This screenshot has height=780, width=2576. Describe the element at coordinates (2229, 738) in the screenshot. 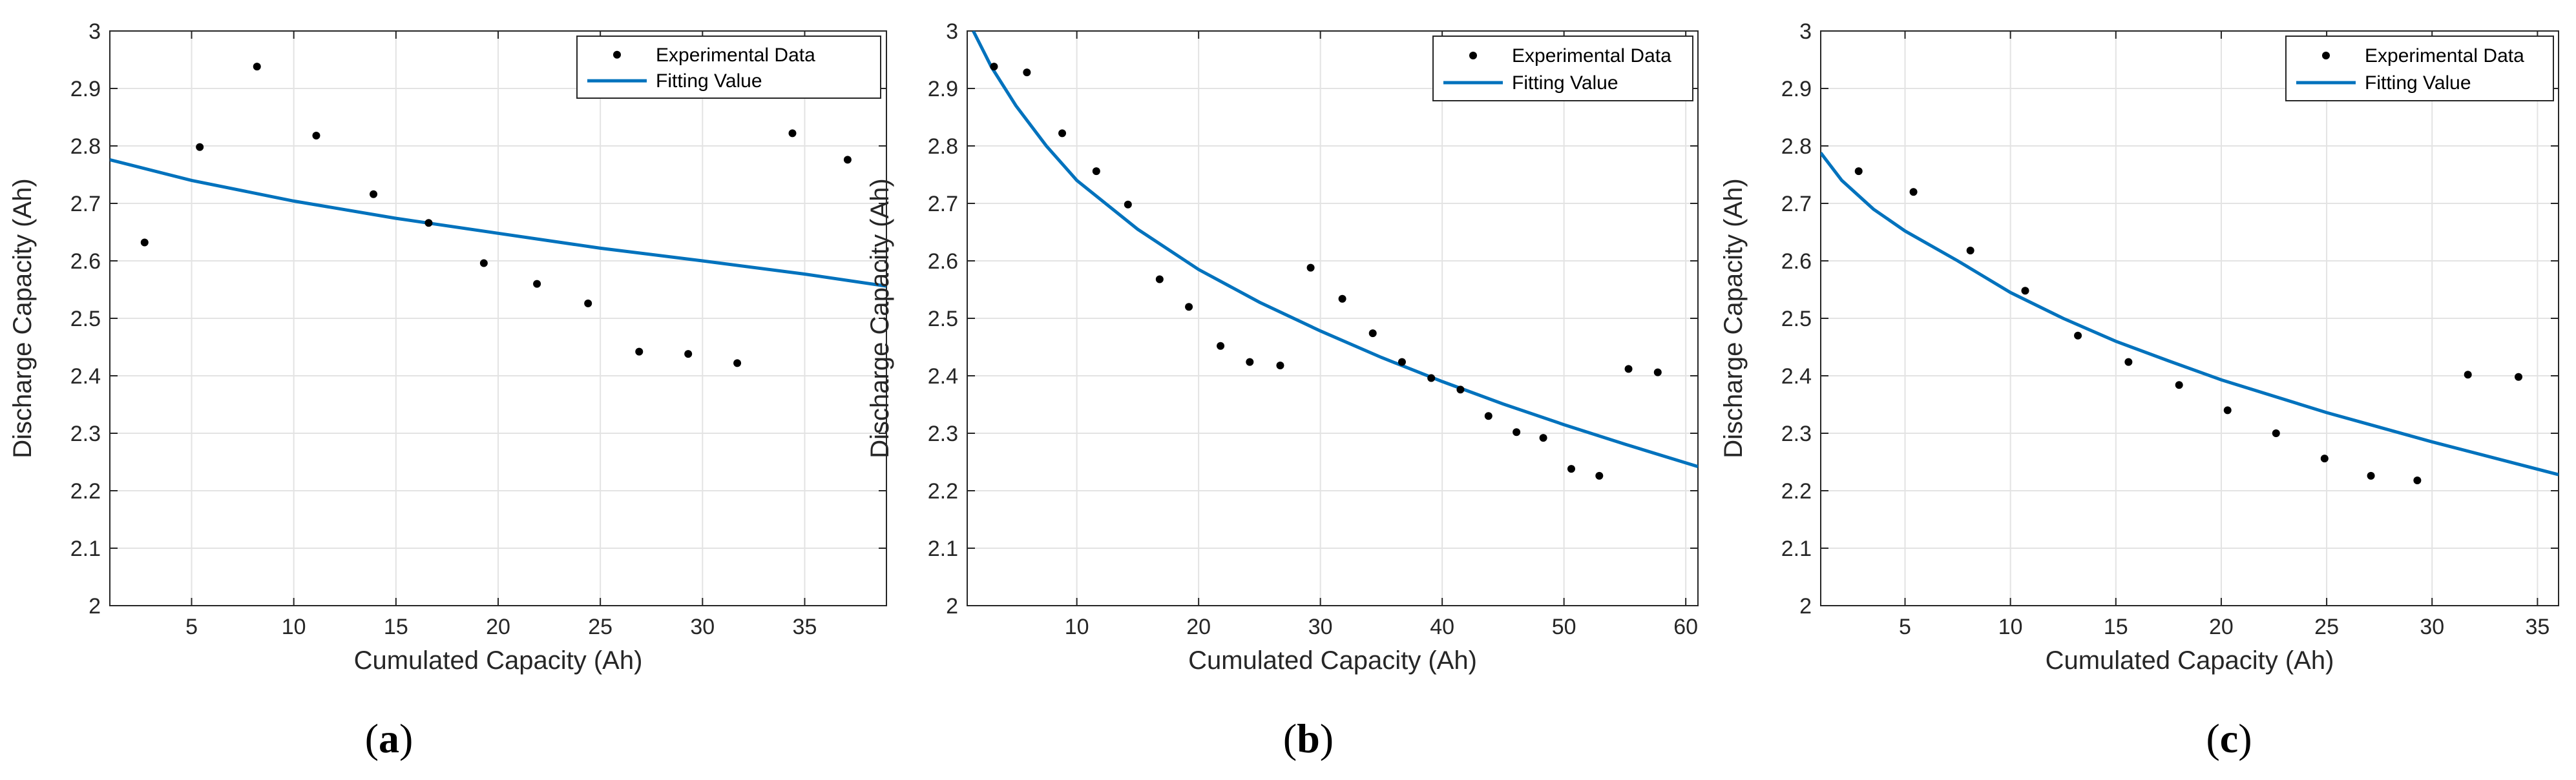

I see `panel-label: (c)` at that location.